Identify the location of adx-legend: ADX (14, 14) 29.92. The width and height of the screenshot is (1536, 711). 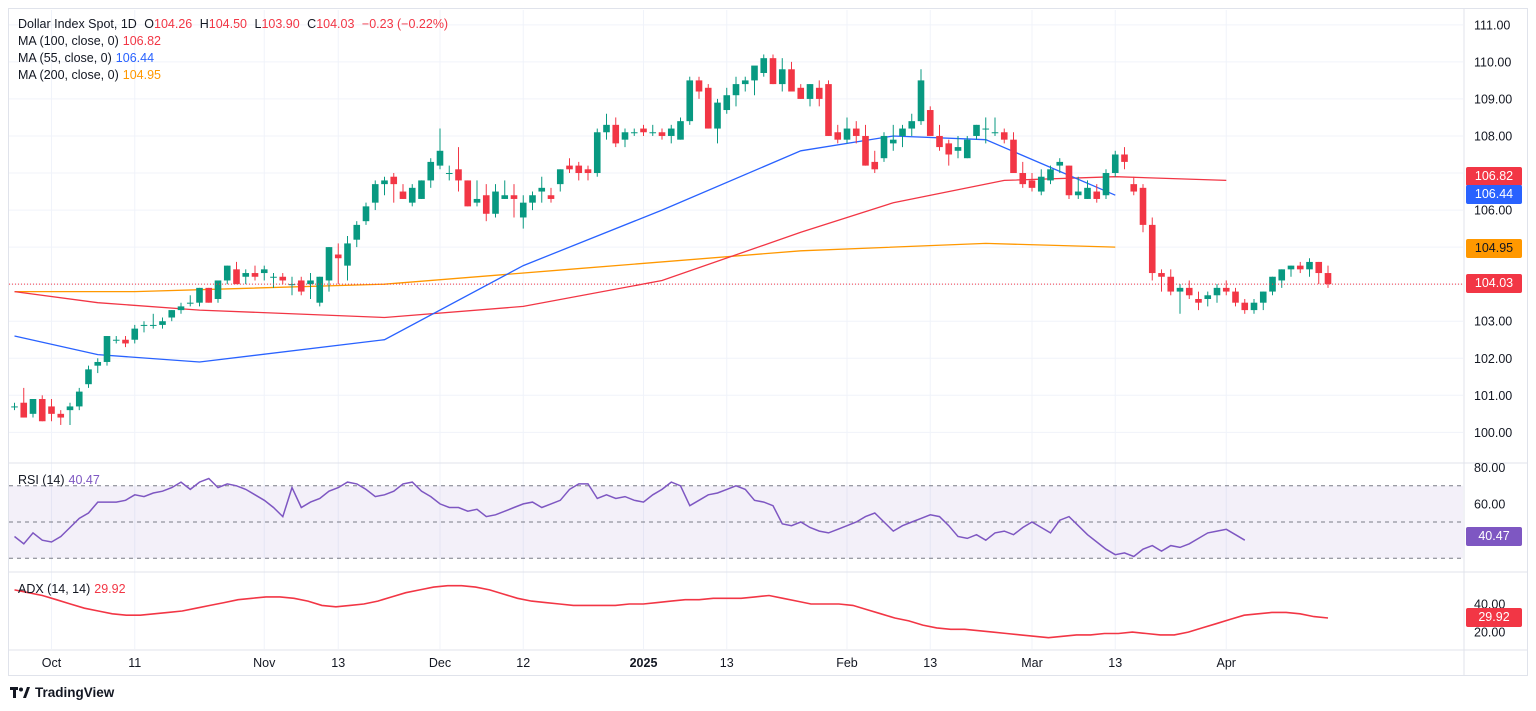
(74, 589).